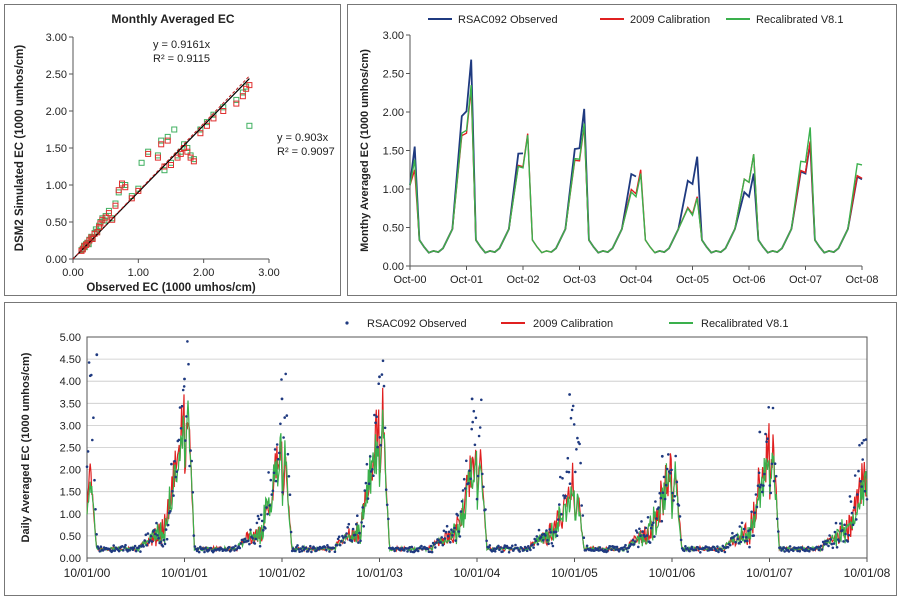  Describe the element at coordinates (303, 138) in the screenshot. I see `red-equation: y = 0.903x` at that location.